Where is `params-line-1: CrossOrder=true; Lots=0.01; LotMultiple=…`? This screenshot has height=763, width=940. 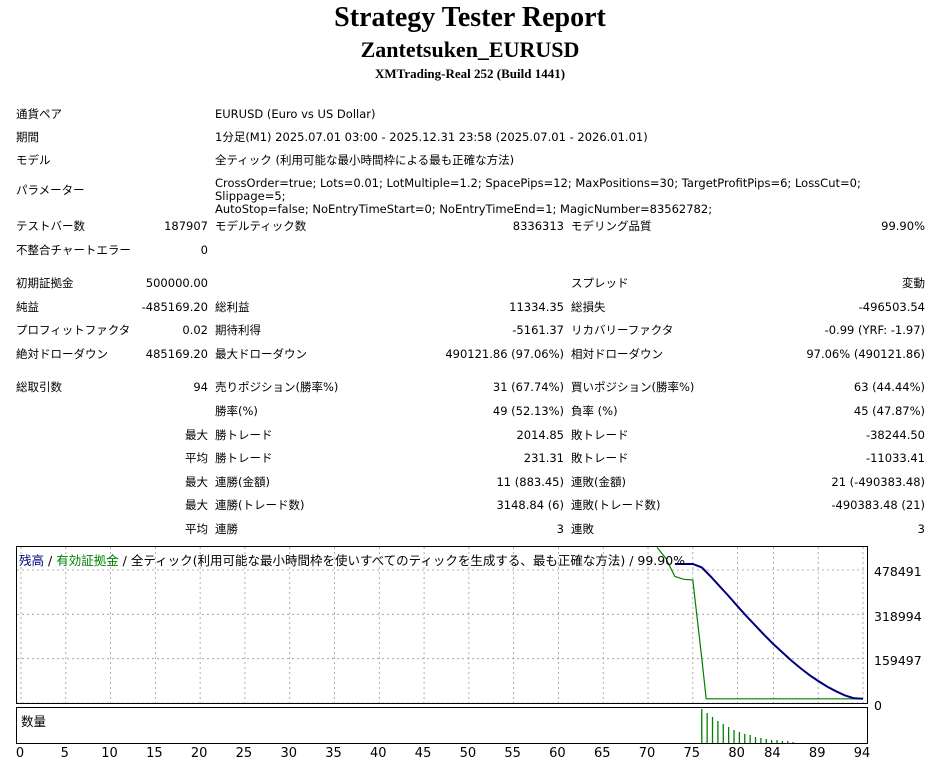
params-line-1: CrossOrder=true; Lots=0.01; LotMultiple=… is located at coordinates (538, 189).